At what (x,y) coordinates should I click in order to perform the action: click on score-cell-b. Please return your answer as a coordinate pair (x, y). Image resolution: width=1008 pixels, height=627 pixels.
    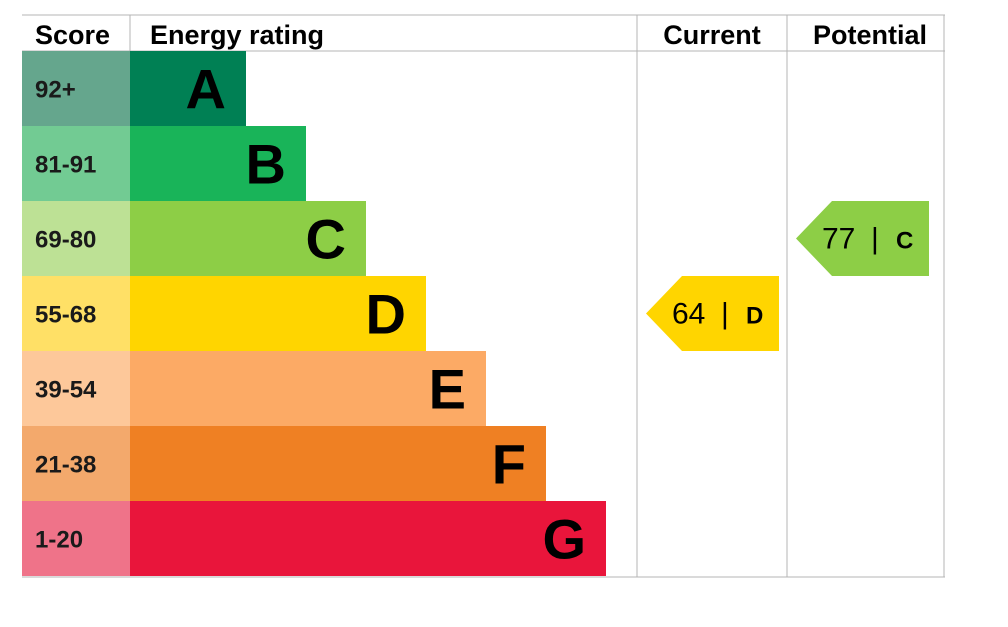
    Looking at the image, I should click on (76, 163).